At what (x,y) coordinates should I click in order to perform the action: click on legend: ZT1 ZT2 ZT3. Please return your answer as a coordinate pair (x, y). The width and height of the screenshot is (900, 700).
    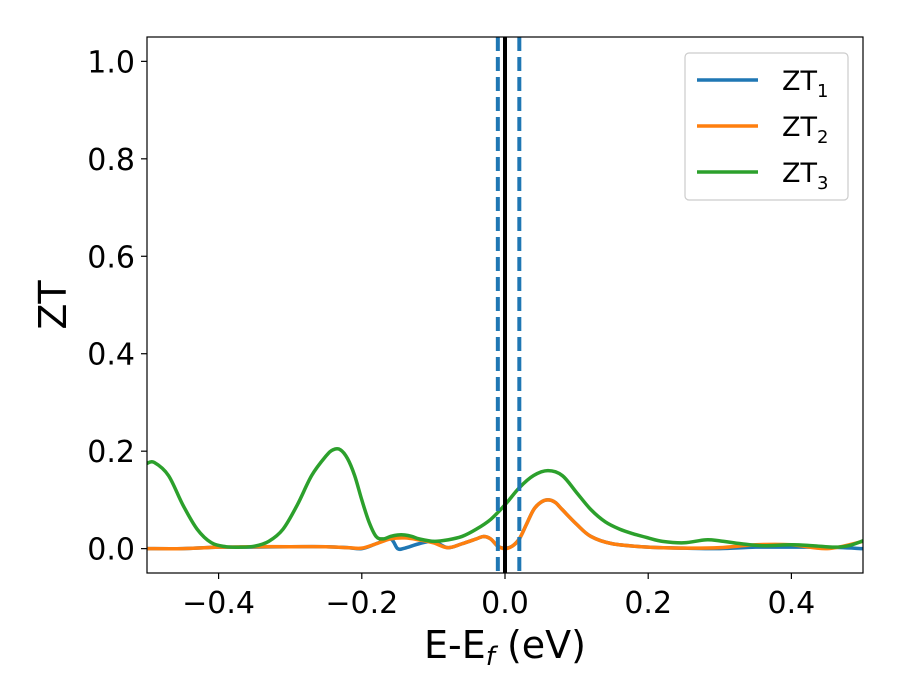
    Looking at the image, I should click on (766, 126).